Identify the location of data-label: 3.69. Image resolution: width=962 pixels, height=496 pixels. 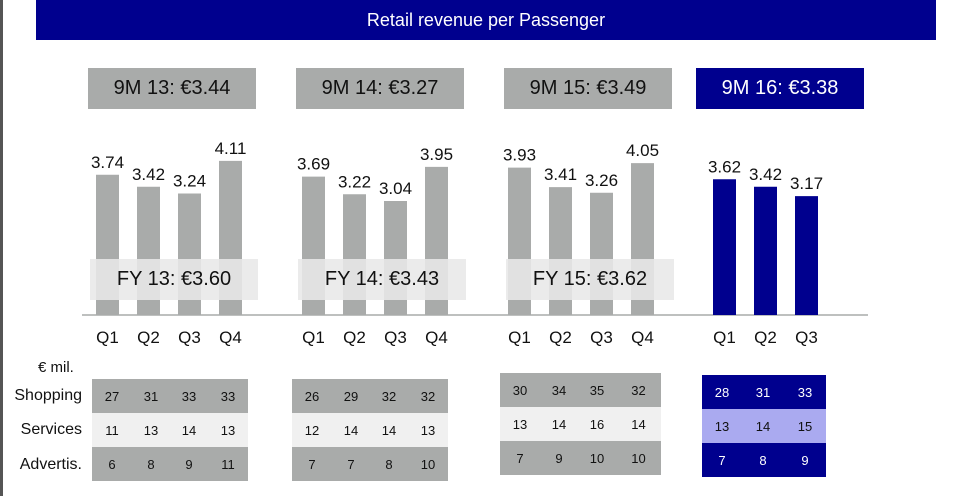
(313, 164).